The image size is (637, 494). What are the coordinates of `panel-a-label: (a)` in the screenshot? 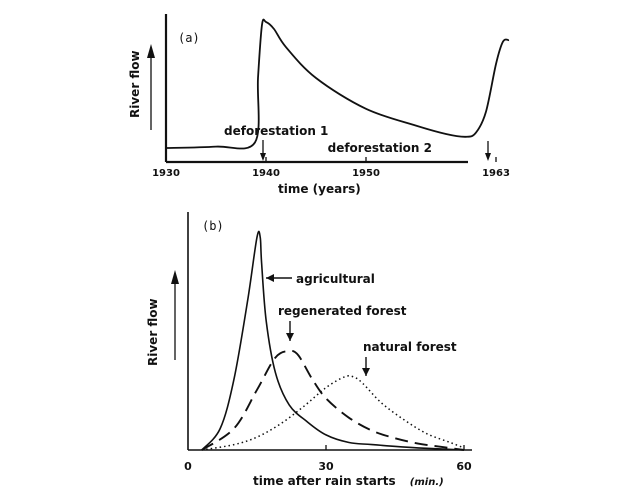 It's located at (189, 38).